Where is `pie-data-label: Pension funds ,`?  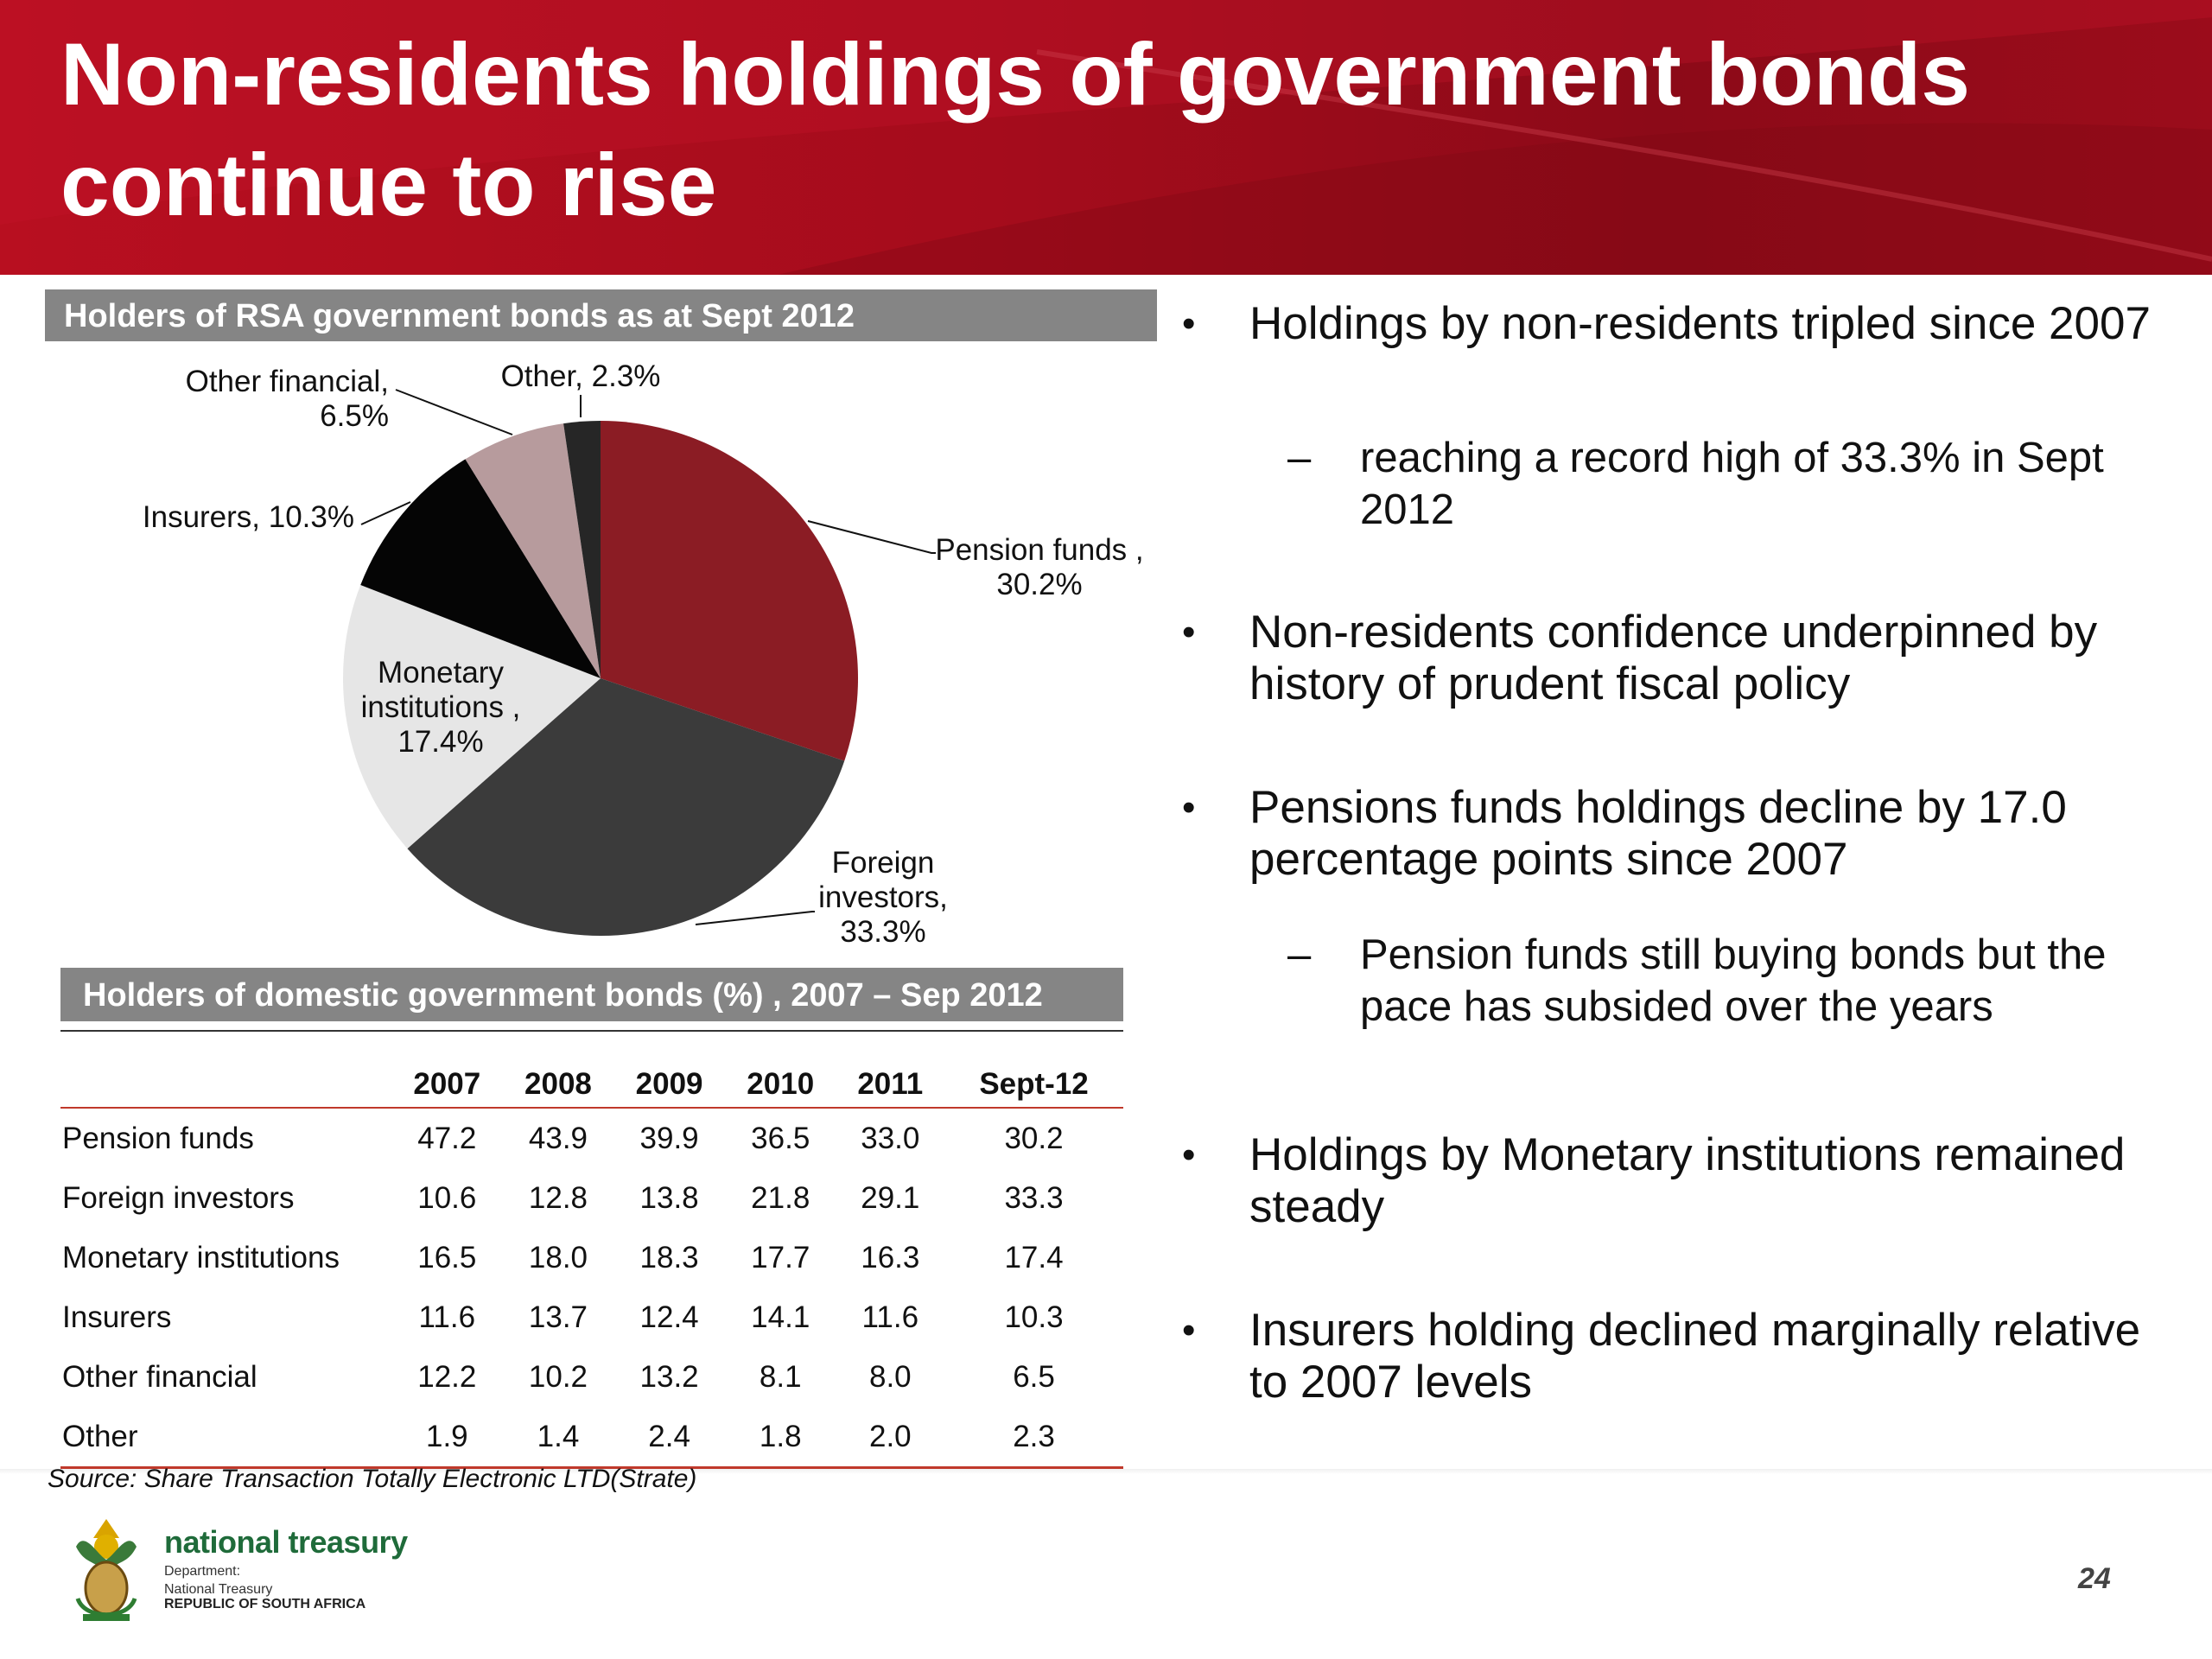
pie-data-label: Pension funds , is located at coordinates (1039, 550).